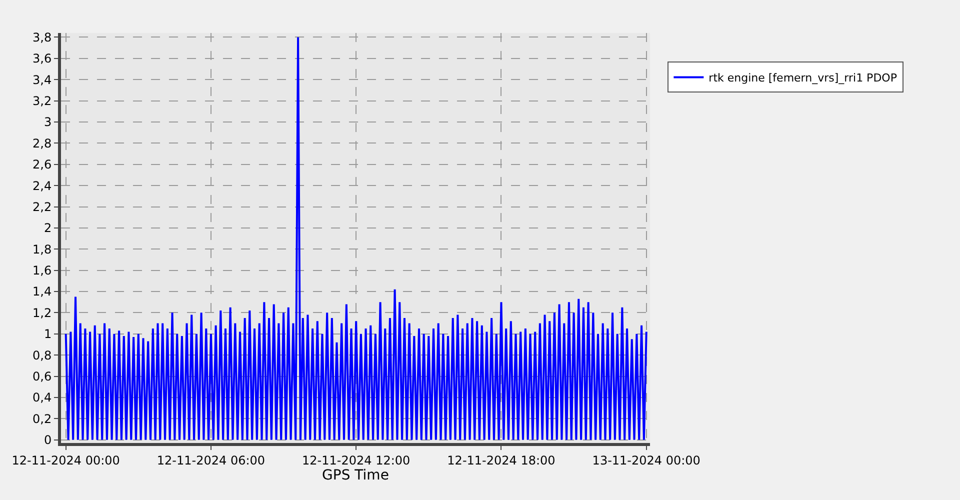 This screenshot has width=960, height=500. Describe the element at coordinates (42, 355) in the screenshot. I see `y-tick-label: 0,8` at that location.